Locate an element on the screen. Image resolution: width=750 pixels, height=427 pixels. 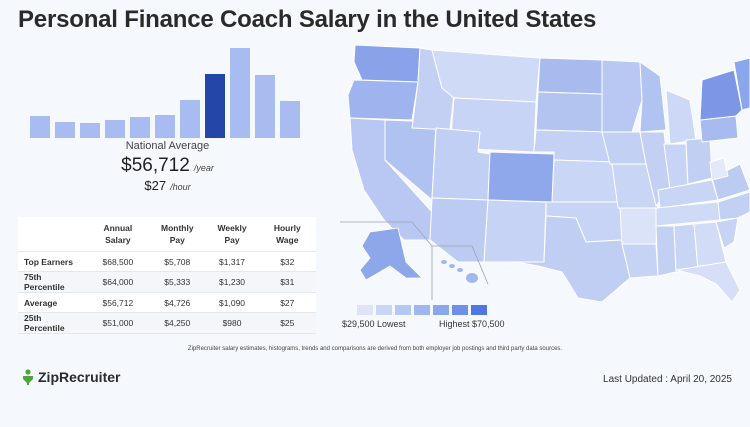
table-cell: $5,333 is located at coordinates (177, 282).